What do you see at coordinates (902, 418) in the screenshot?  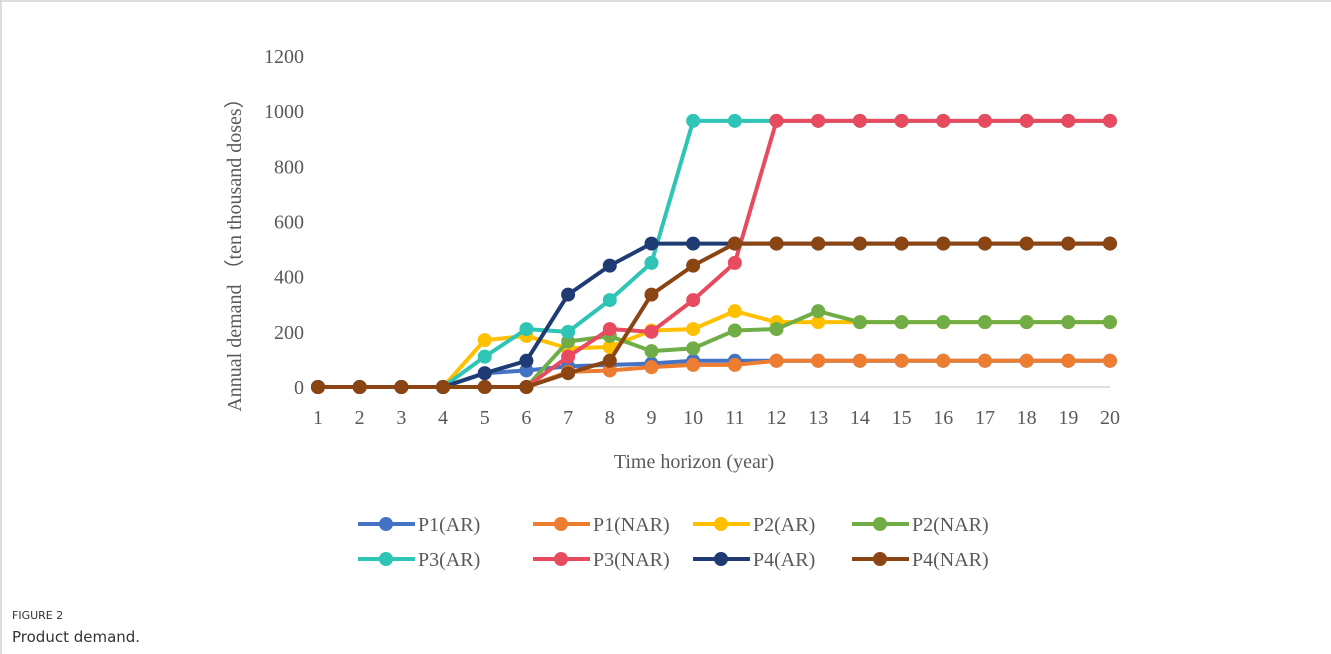 I see `x-tick-label: 15` at bounding box center [902, 418].